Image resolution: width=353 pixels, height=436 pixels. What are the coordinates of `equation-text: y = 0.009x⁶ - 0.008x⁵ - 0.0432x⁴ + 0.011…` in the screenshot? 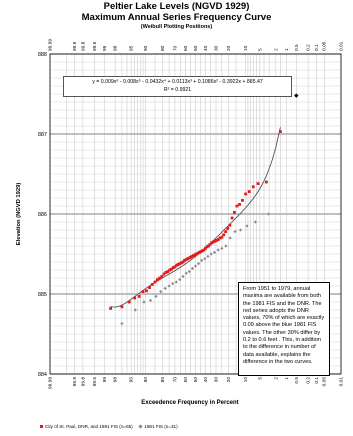 It's located at (177, 82).